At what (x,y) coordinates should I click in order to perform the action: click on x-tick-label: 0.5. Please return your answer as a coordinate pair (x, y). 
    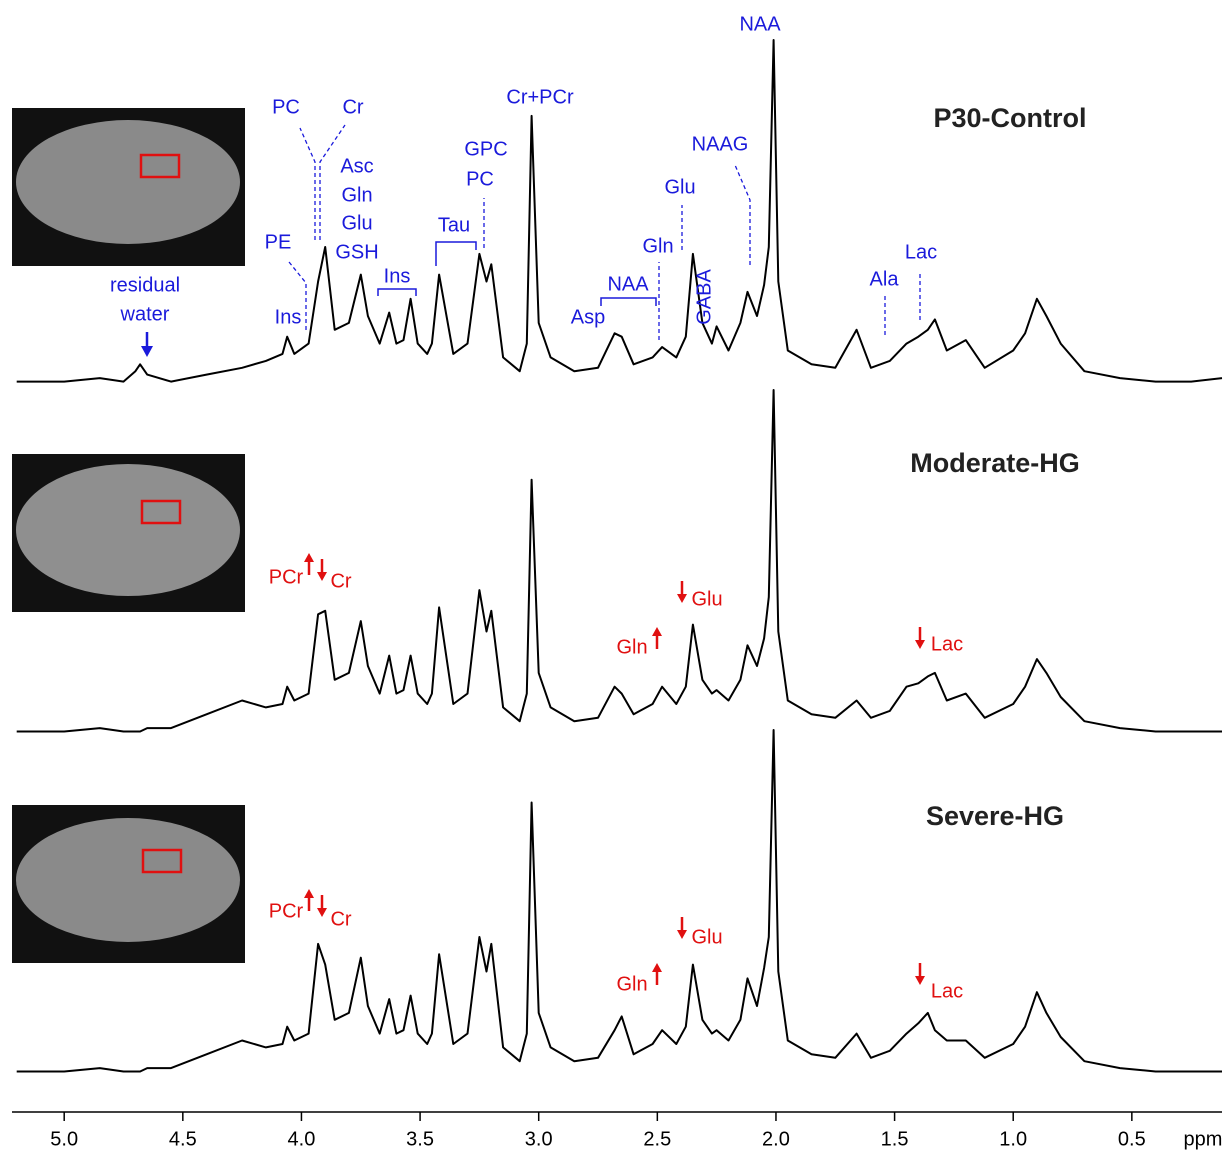
    Looking at the image, I should click on (1132, 1139).